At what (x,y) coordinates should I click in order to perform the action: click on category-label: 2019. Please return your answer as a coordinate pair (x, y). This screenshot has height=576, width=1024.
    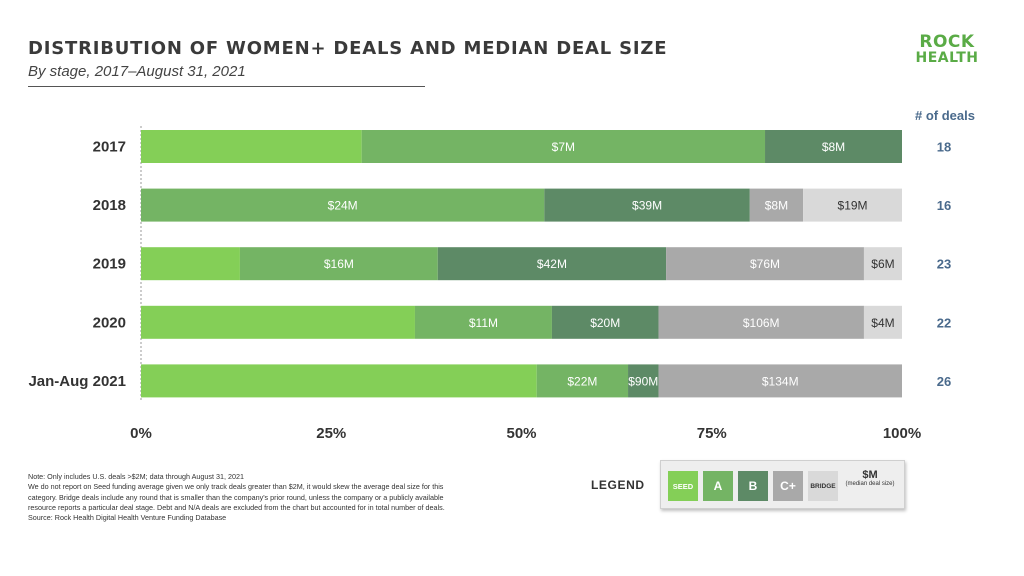
    Looking at the image, I should click on (109, 264).